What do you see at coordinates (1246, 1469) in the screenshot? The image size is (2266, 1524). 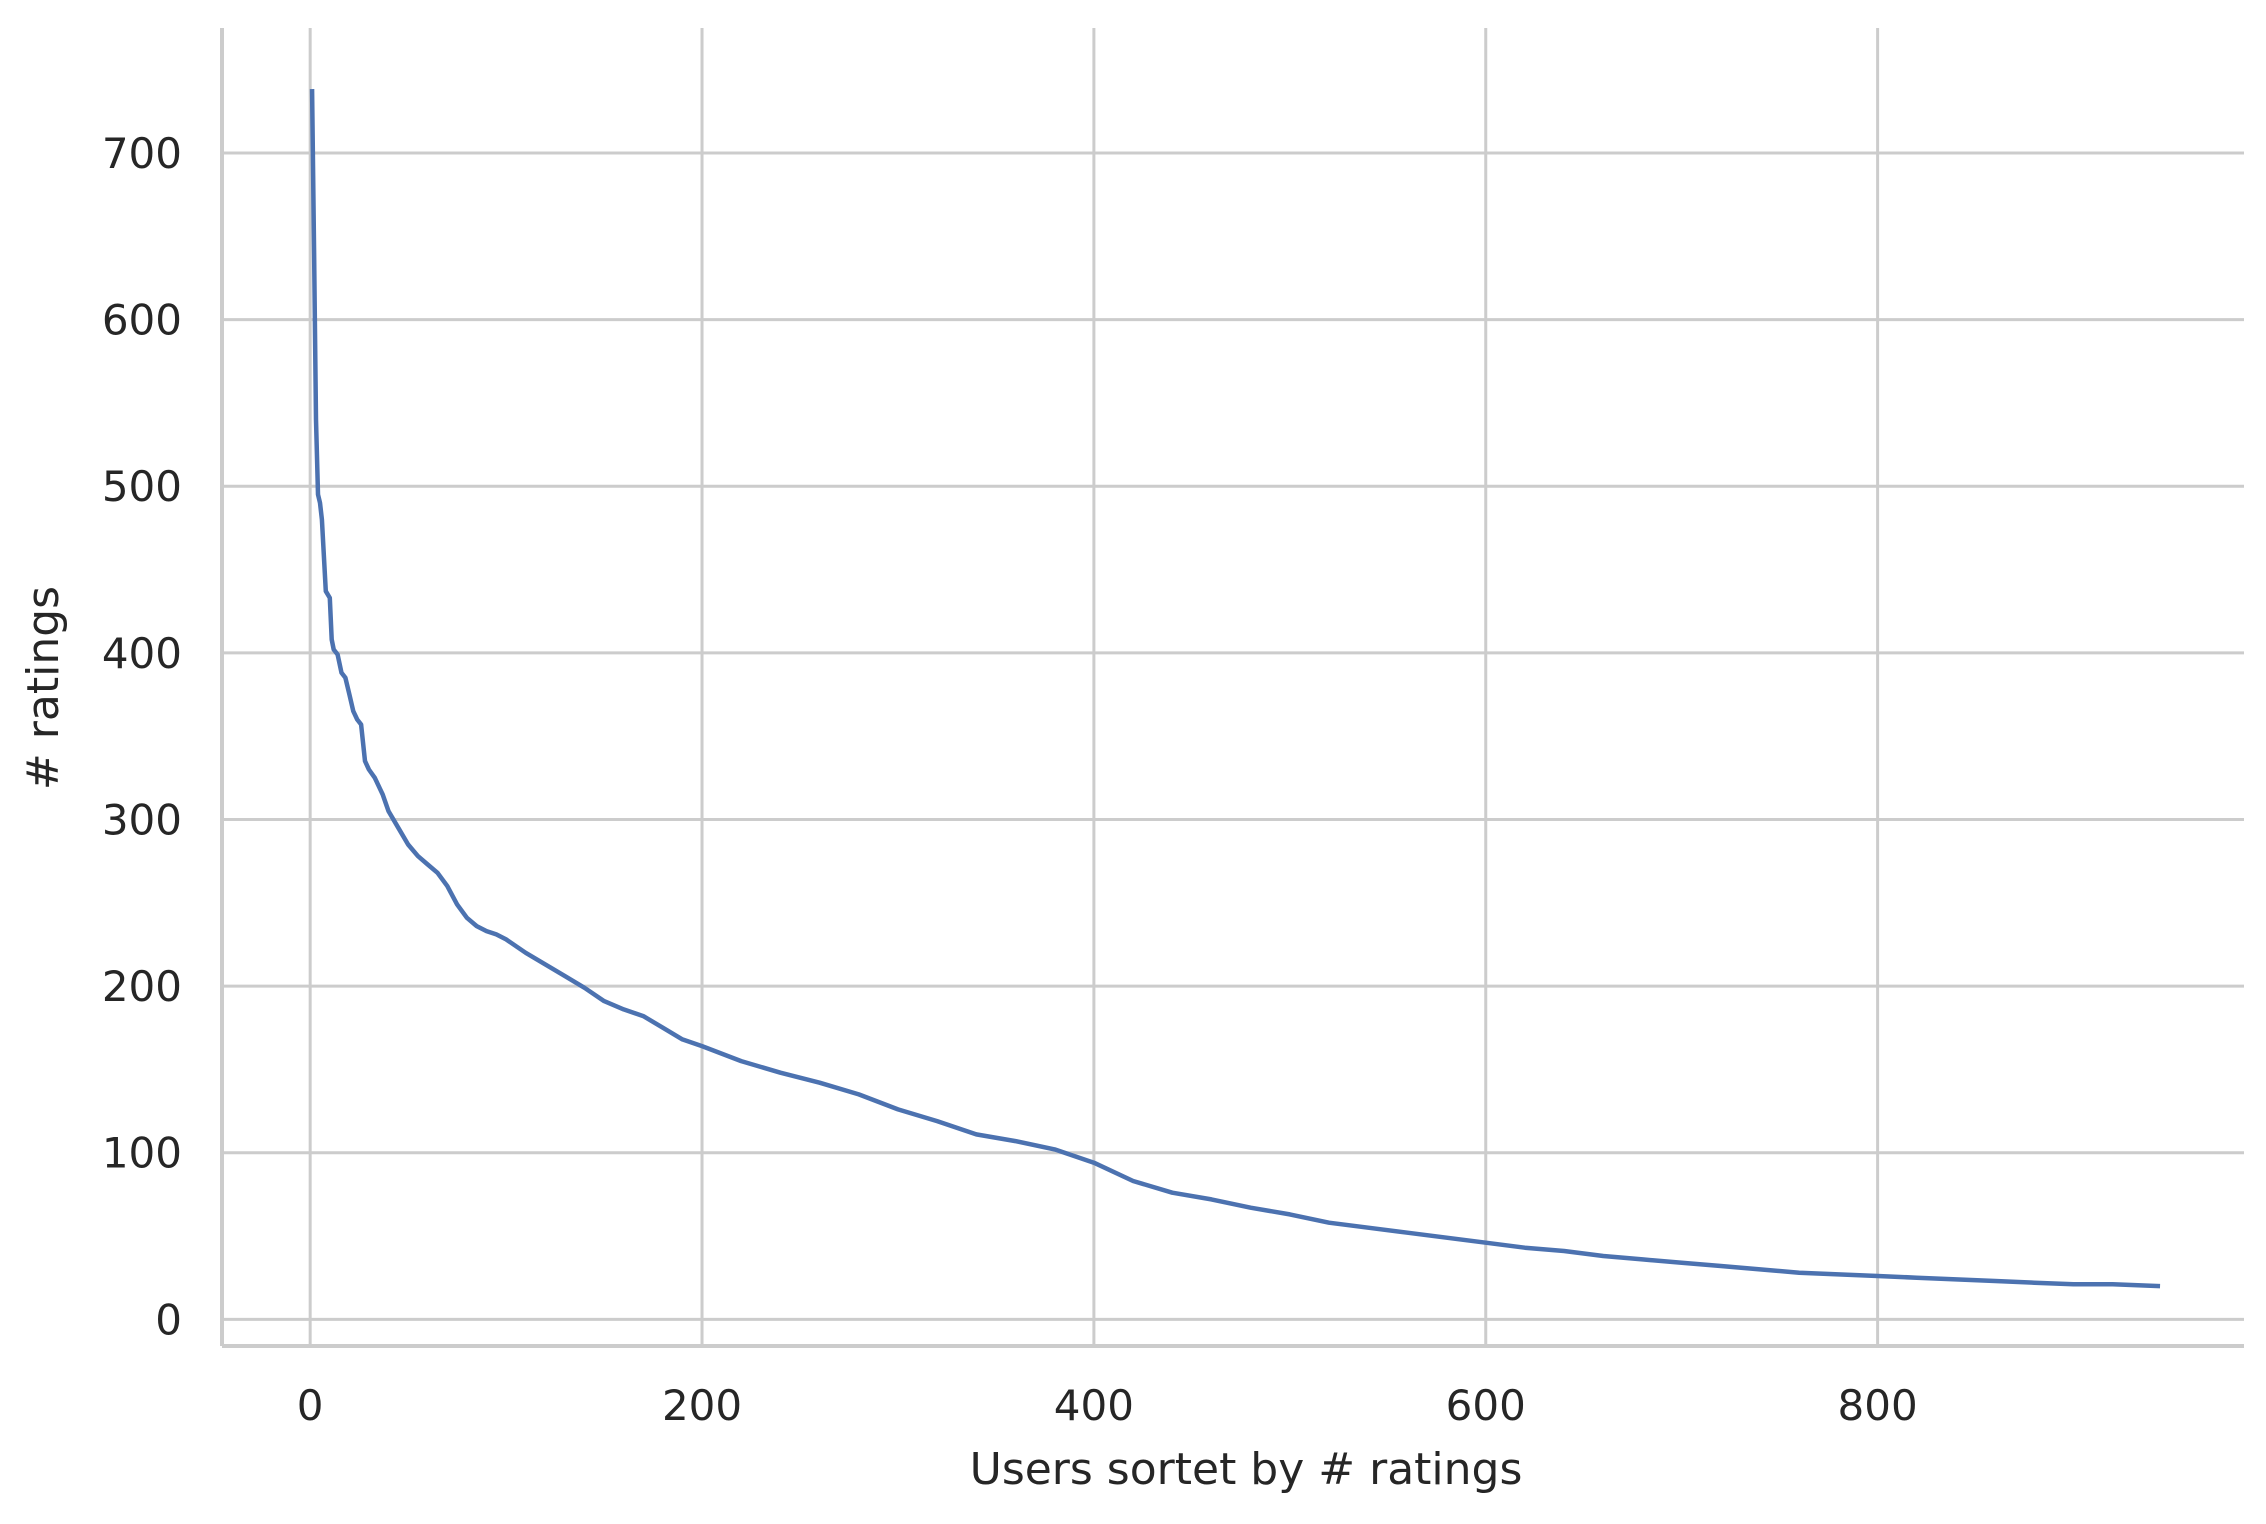 I see `x-axis-label: Users sortet by # ratings` at bounding box center [1246, 1469].